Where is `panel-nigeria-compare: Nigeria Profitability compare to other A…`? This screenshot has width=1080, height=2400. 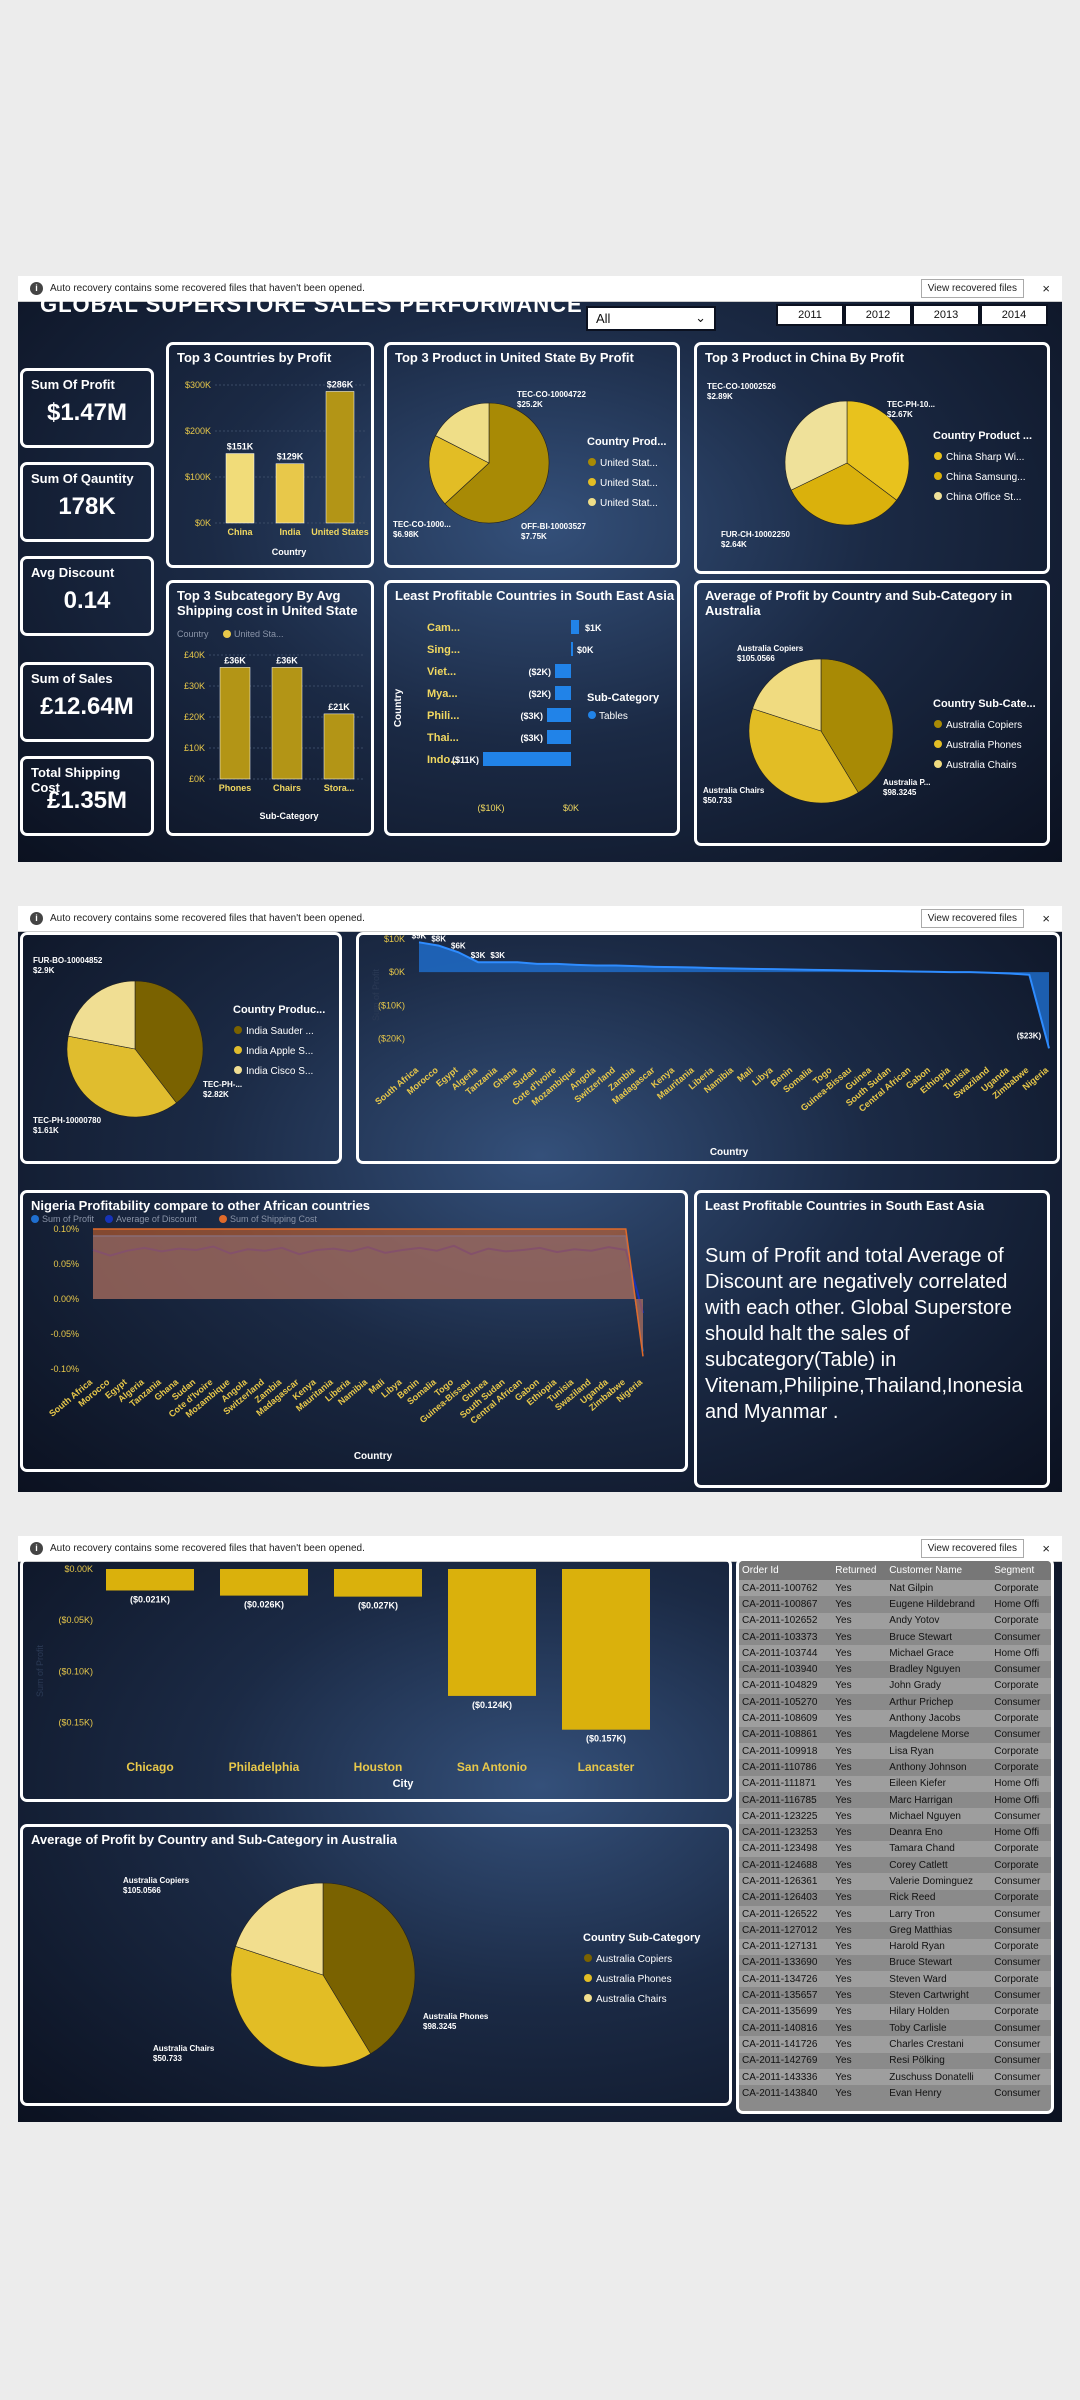 panel-nigeria-compare: Nigeria Profitability compare to other A… is located at coordinates (354, 1331).